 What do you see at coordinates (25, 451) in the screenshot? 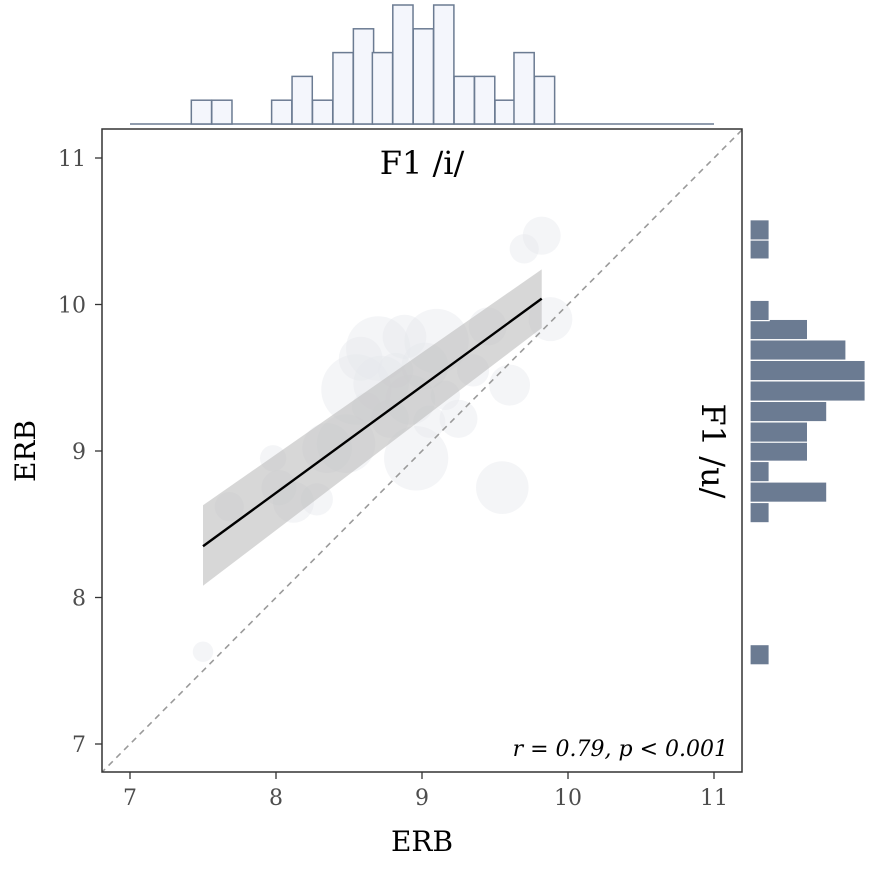
I see `y-axis-label: ERB` at bounding box center [25, 451].